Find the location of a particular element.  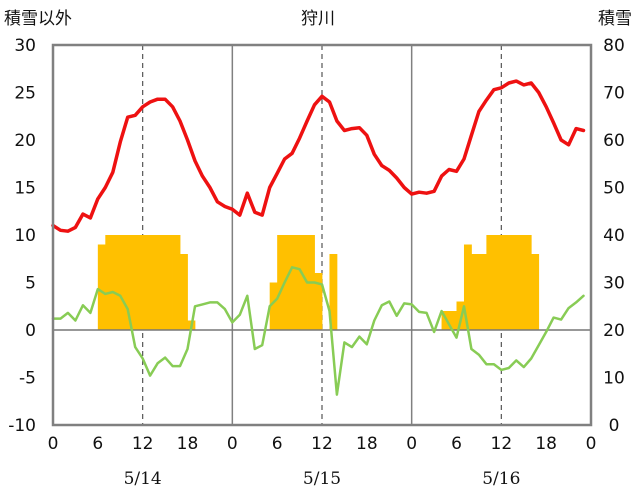

left-y-tick-label: 5 is located at coordinates (30, 284).